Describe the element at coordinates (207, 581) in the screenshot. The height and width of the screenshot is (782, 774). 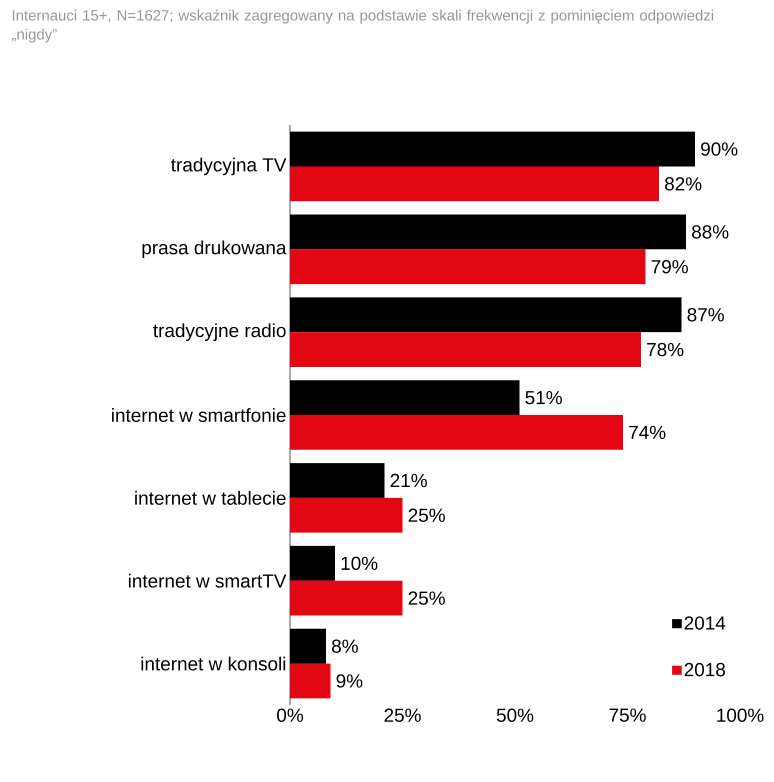
I see `y-tick-label: internet w smartTV` at that location.